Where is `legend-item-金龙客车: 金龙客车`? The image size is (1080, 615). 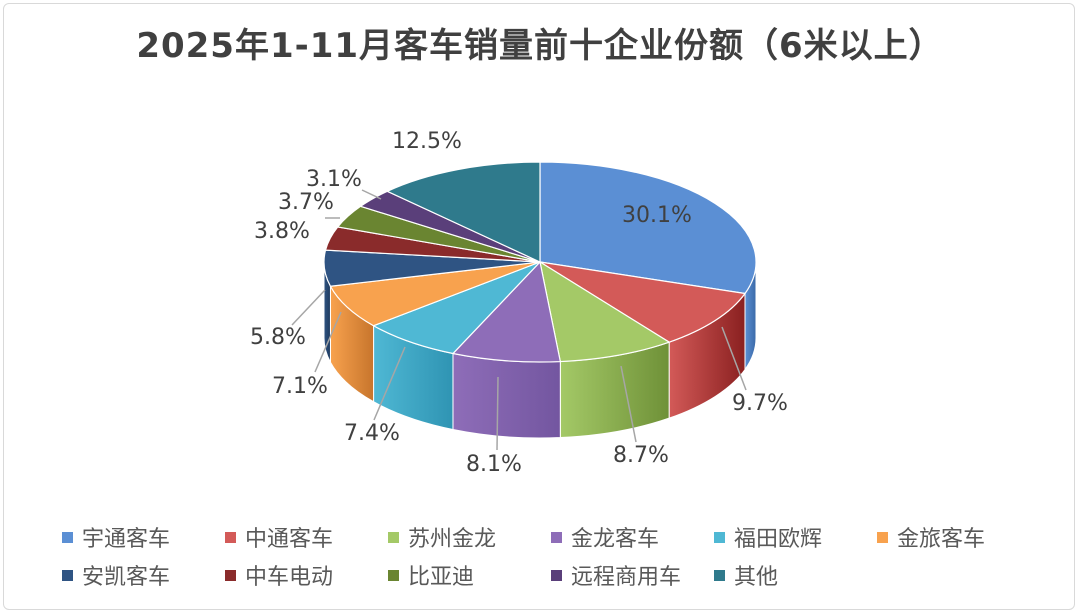
legend-item-金龙客车: 金龙客车 is located at coordinates (632, 537).